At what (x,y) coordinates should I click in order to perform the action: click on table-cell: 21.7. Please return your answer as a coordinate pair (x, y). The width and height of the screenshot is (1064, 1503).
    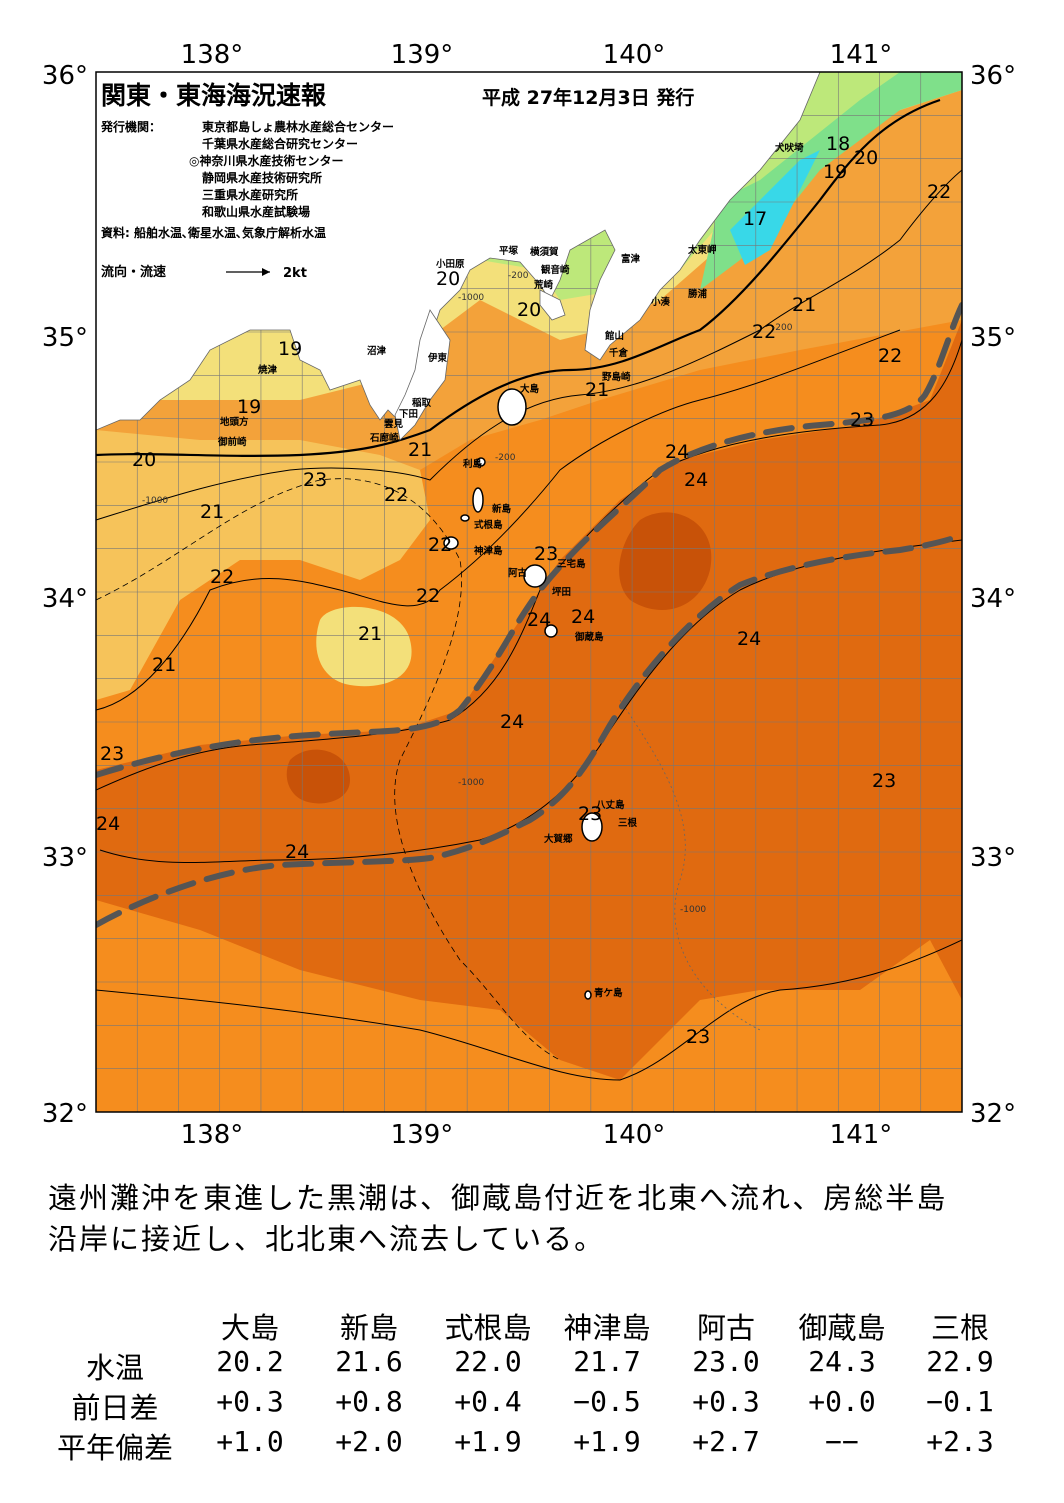
    Looking at the image, I should click on (607, 1361).